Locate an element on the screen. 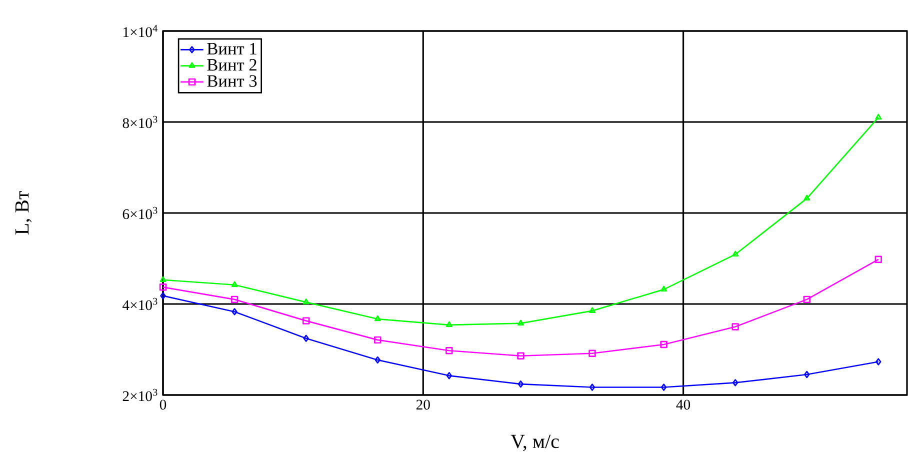 The image size is (910, 473). legend-label: Винт 3 is located at coordinates (232, 81).